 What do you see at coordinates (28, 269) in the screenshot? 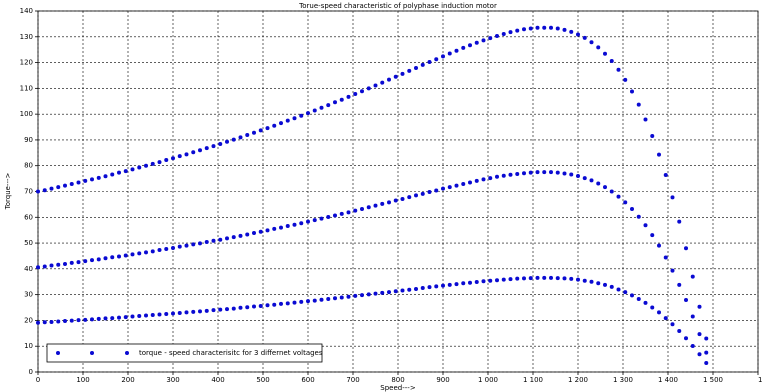
I see `y-tick-label: 40` at bounding box center [28, 269].